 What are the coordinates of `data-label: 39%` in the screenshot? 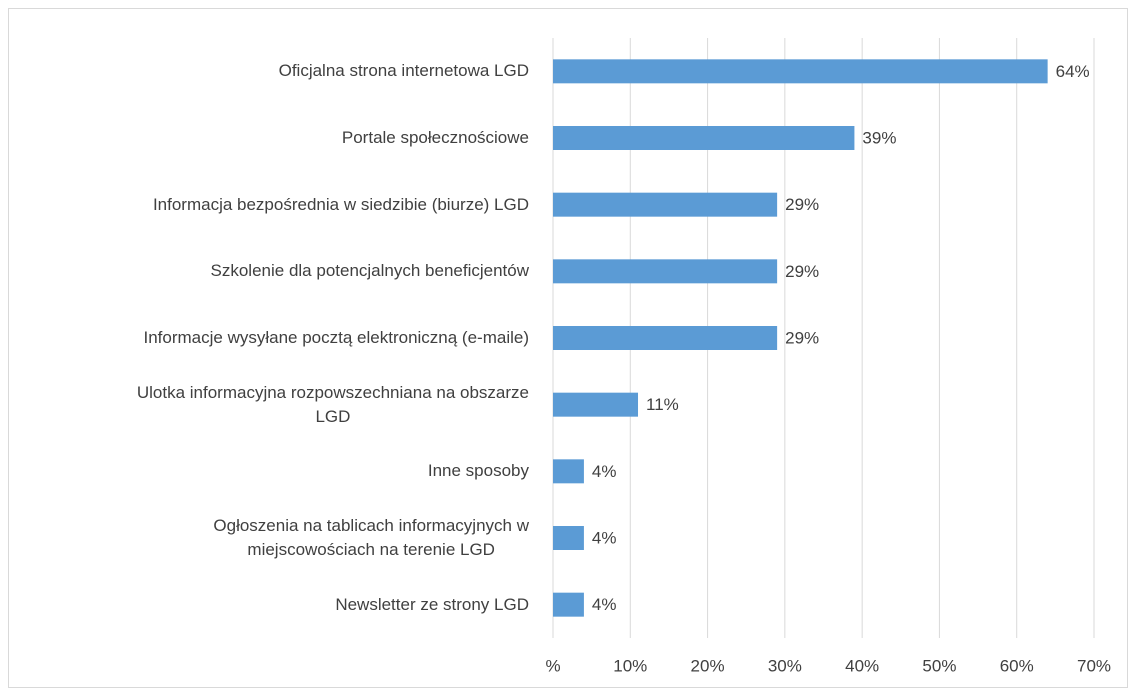 It's located at (879, 137).